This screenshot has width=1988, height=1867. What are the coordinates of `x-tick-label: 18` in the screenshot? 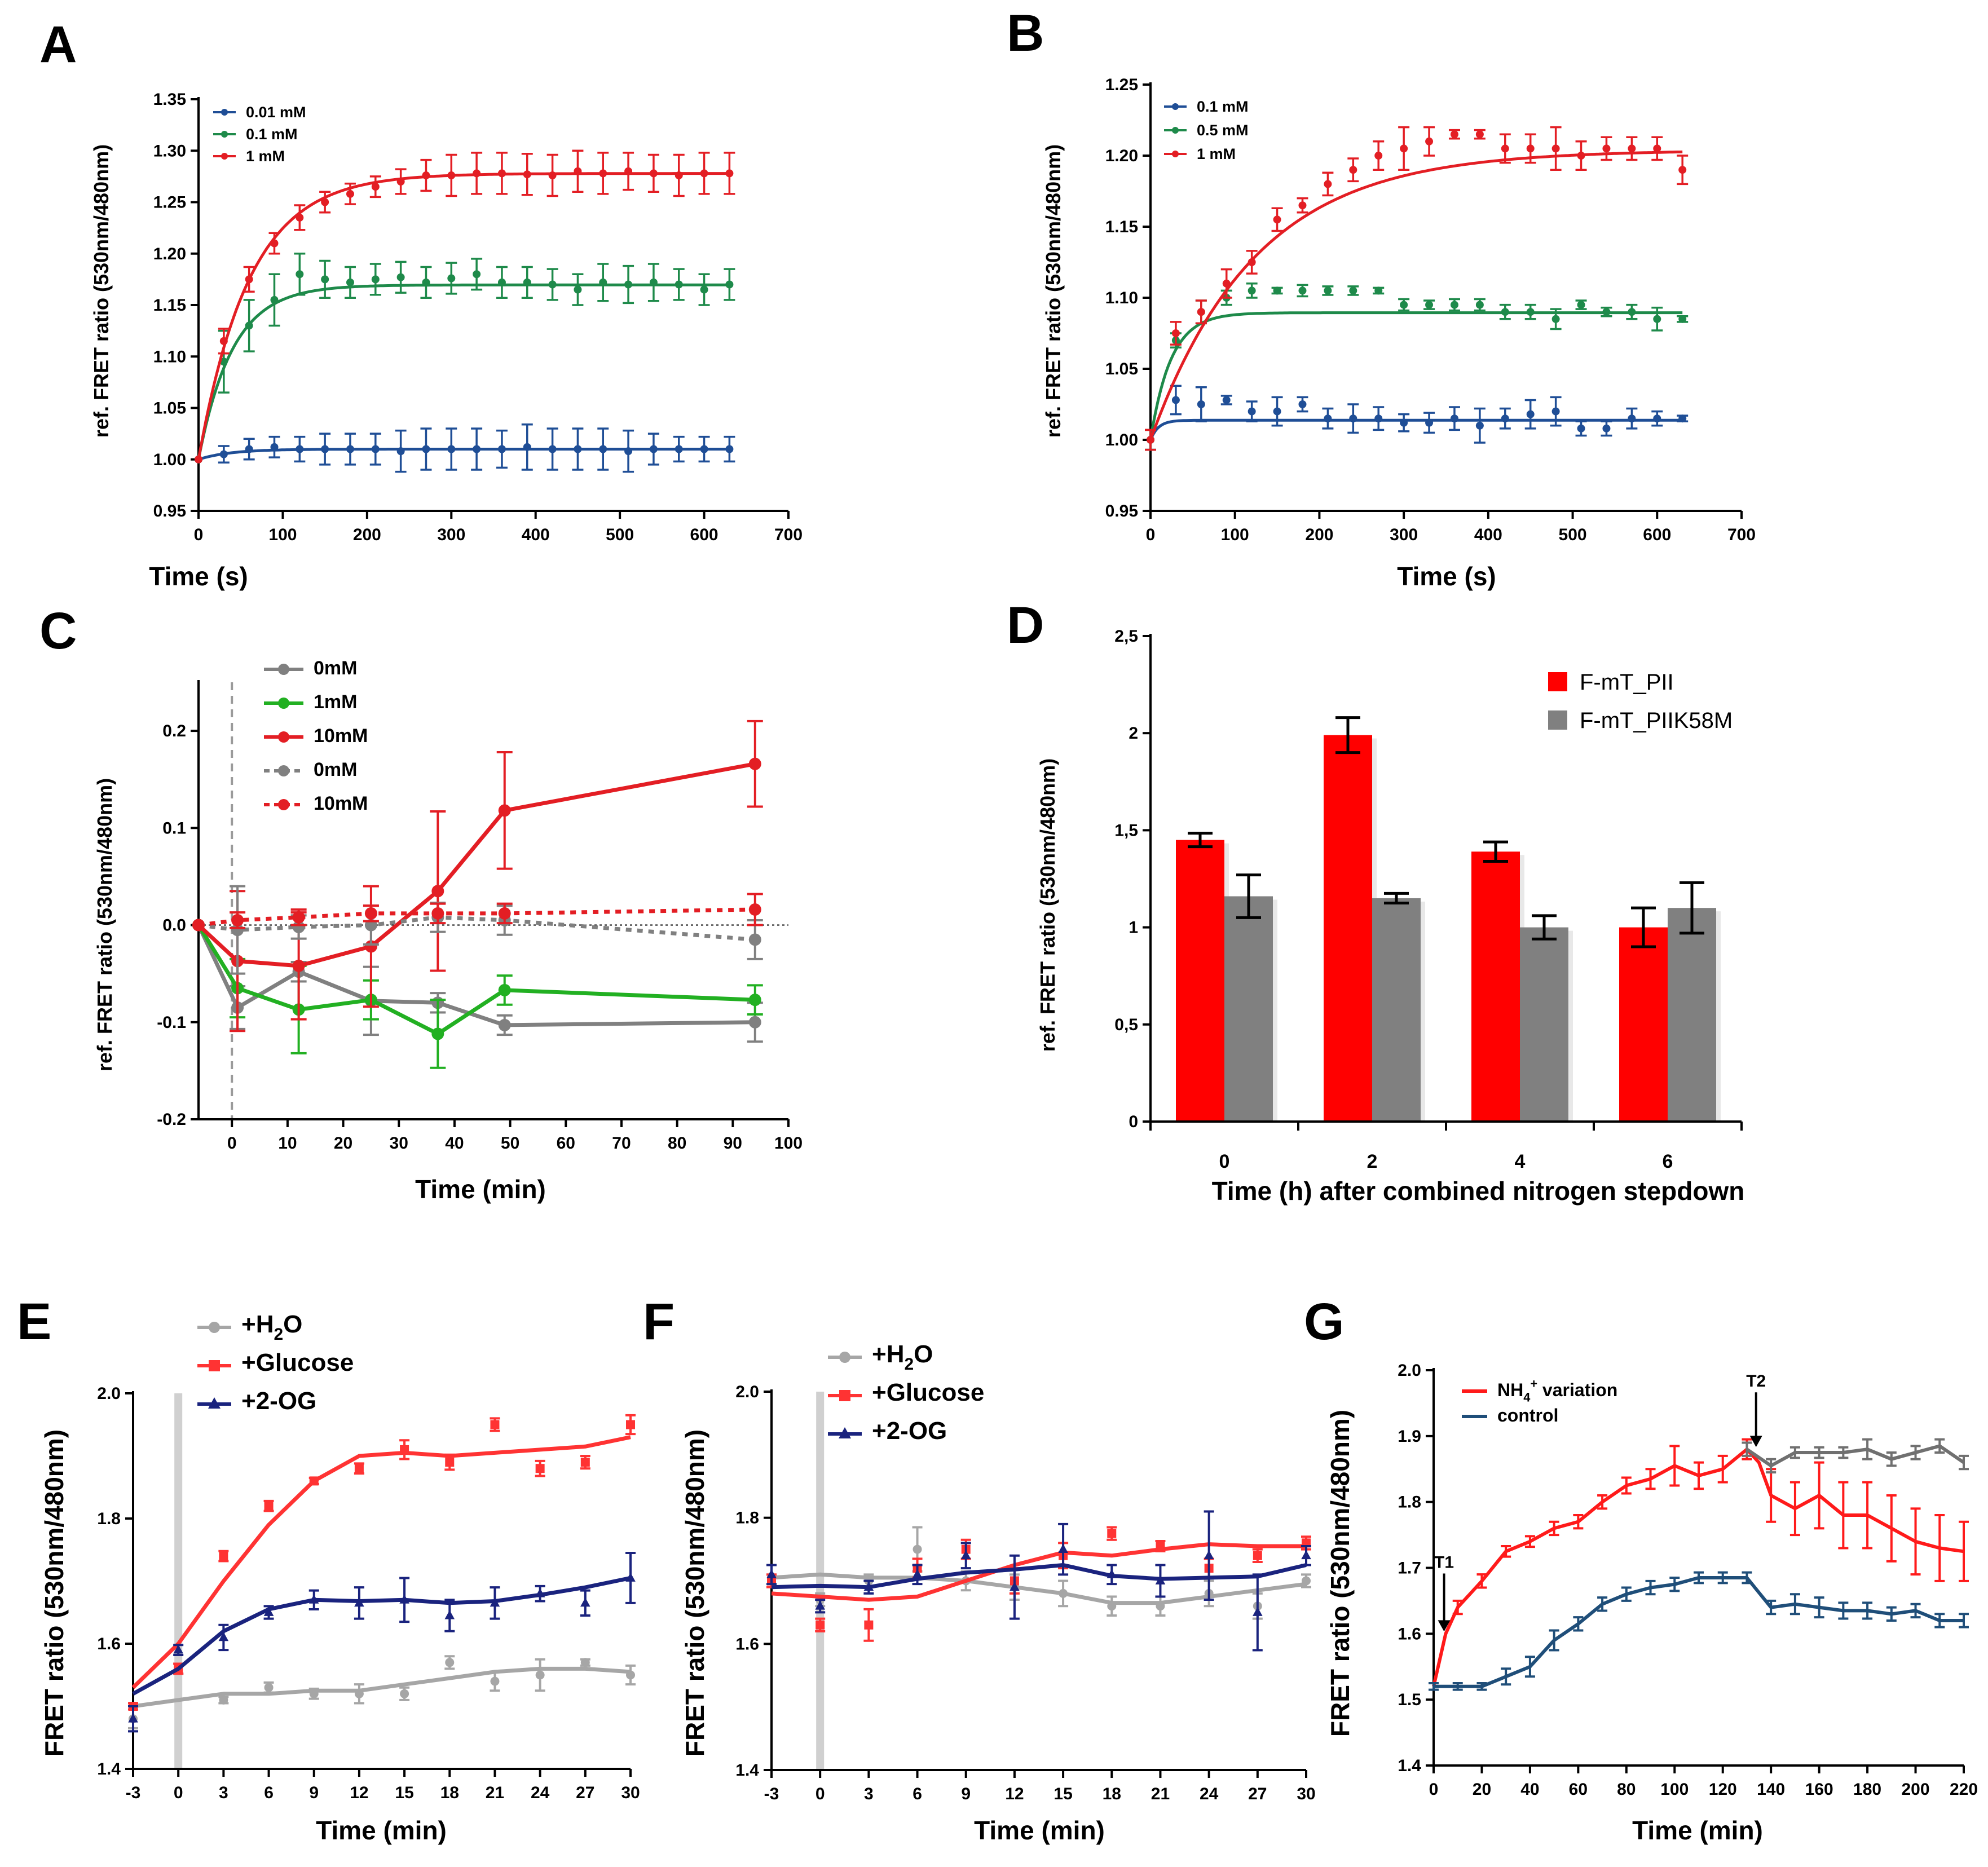 It's located at (449, 1793).